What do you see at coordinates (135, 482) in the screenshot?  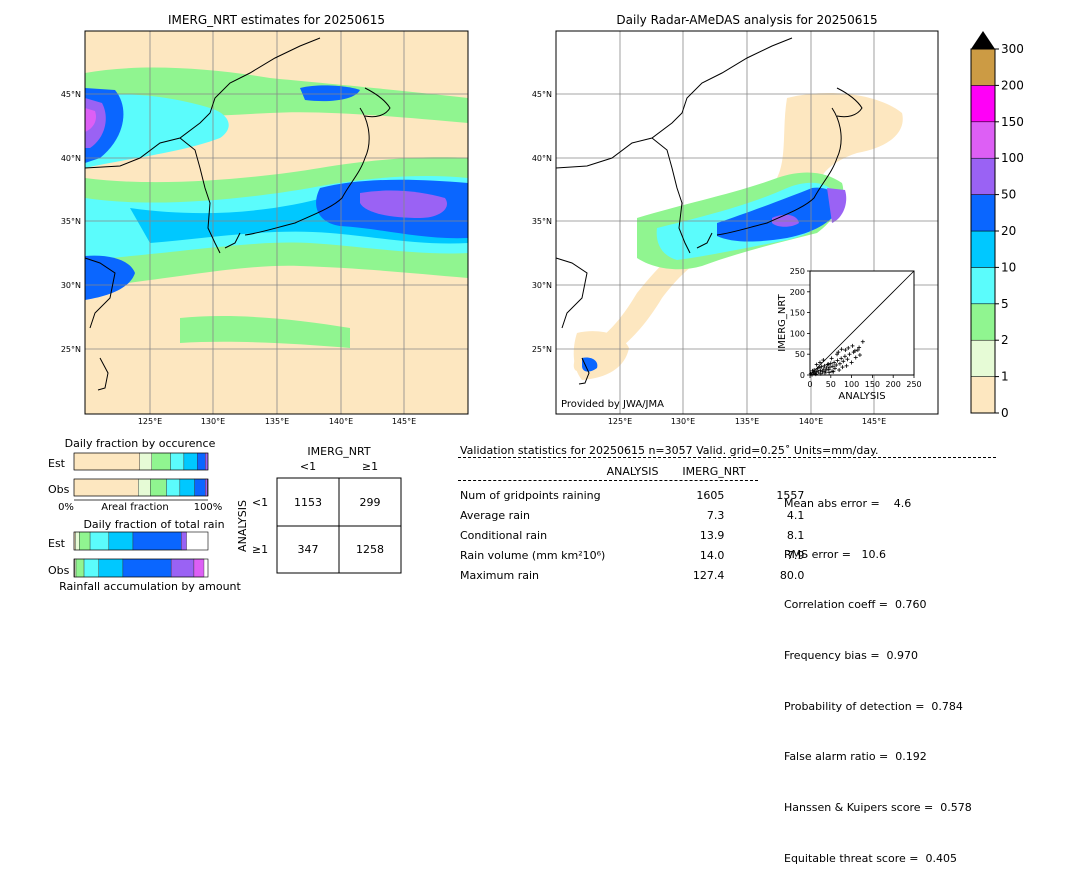 I see `occurrence-chart: Est Obs 0% Areal fraction 100%` at bounding box center [135, 482].